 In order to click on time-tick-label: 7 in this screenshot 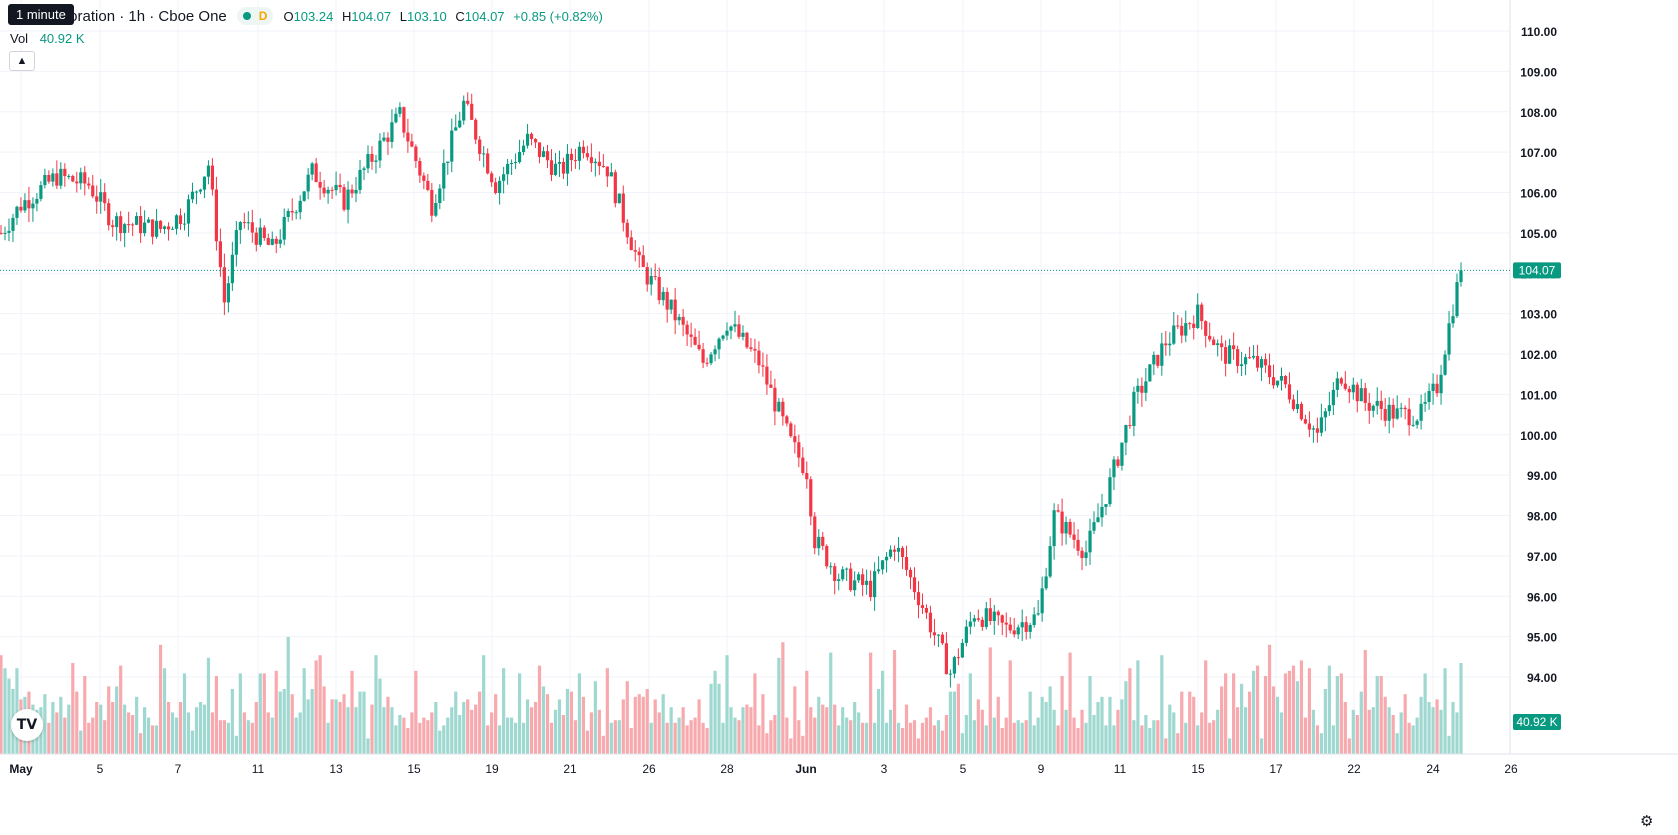, I will do `click(178, 769)`.